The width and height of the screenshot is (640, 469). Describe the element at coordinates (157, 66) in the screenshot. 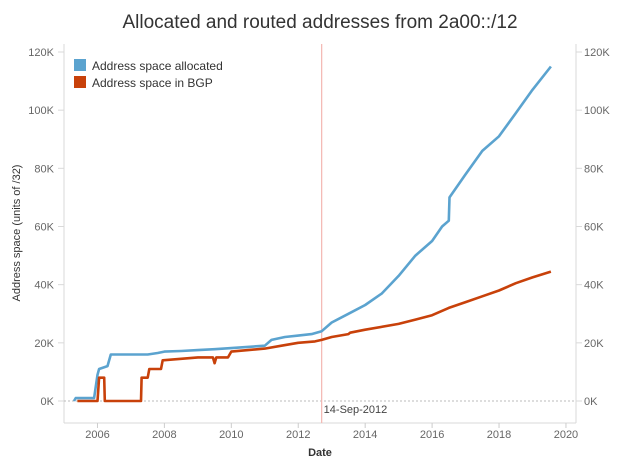

I see `legend-label-allocated: Address space allocated` at that location.